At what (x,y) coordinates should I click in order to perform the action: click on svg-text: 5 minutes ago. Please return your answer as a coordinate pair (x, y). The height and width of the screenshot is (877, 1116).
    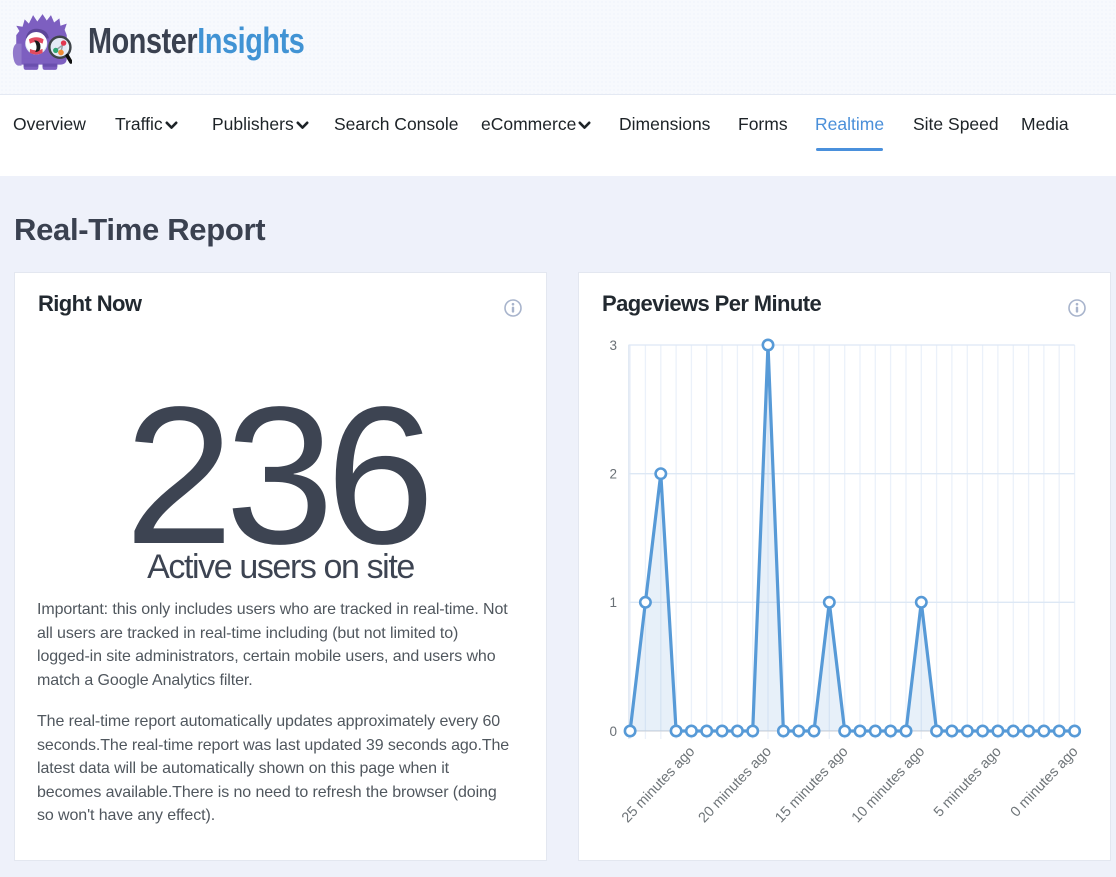
    Looking at the image, I should click on (968, 782).